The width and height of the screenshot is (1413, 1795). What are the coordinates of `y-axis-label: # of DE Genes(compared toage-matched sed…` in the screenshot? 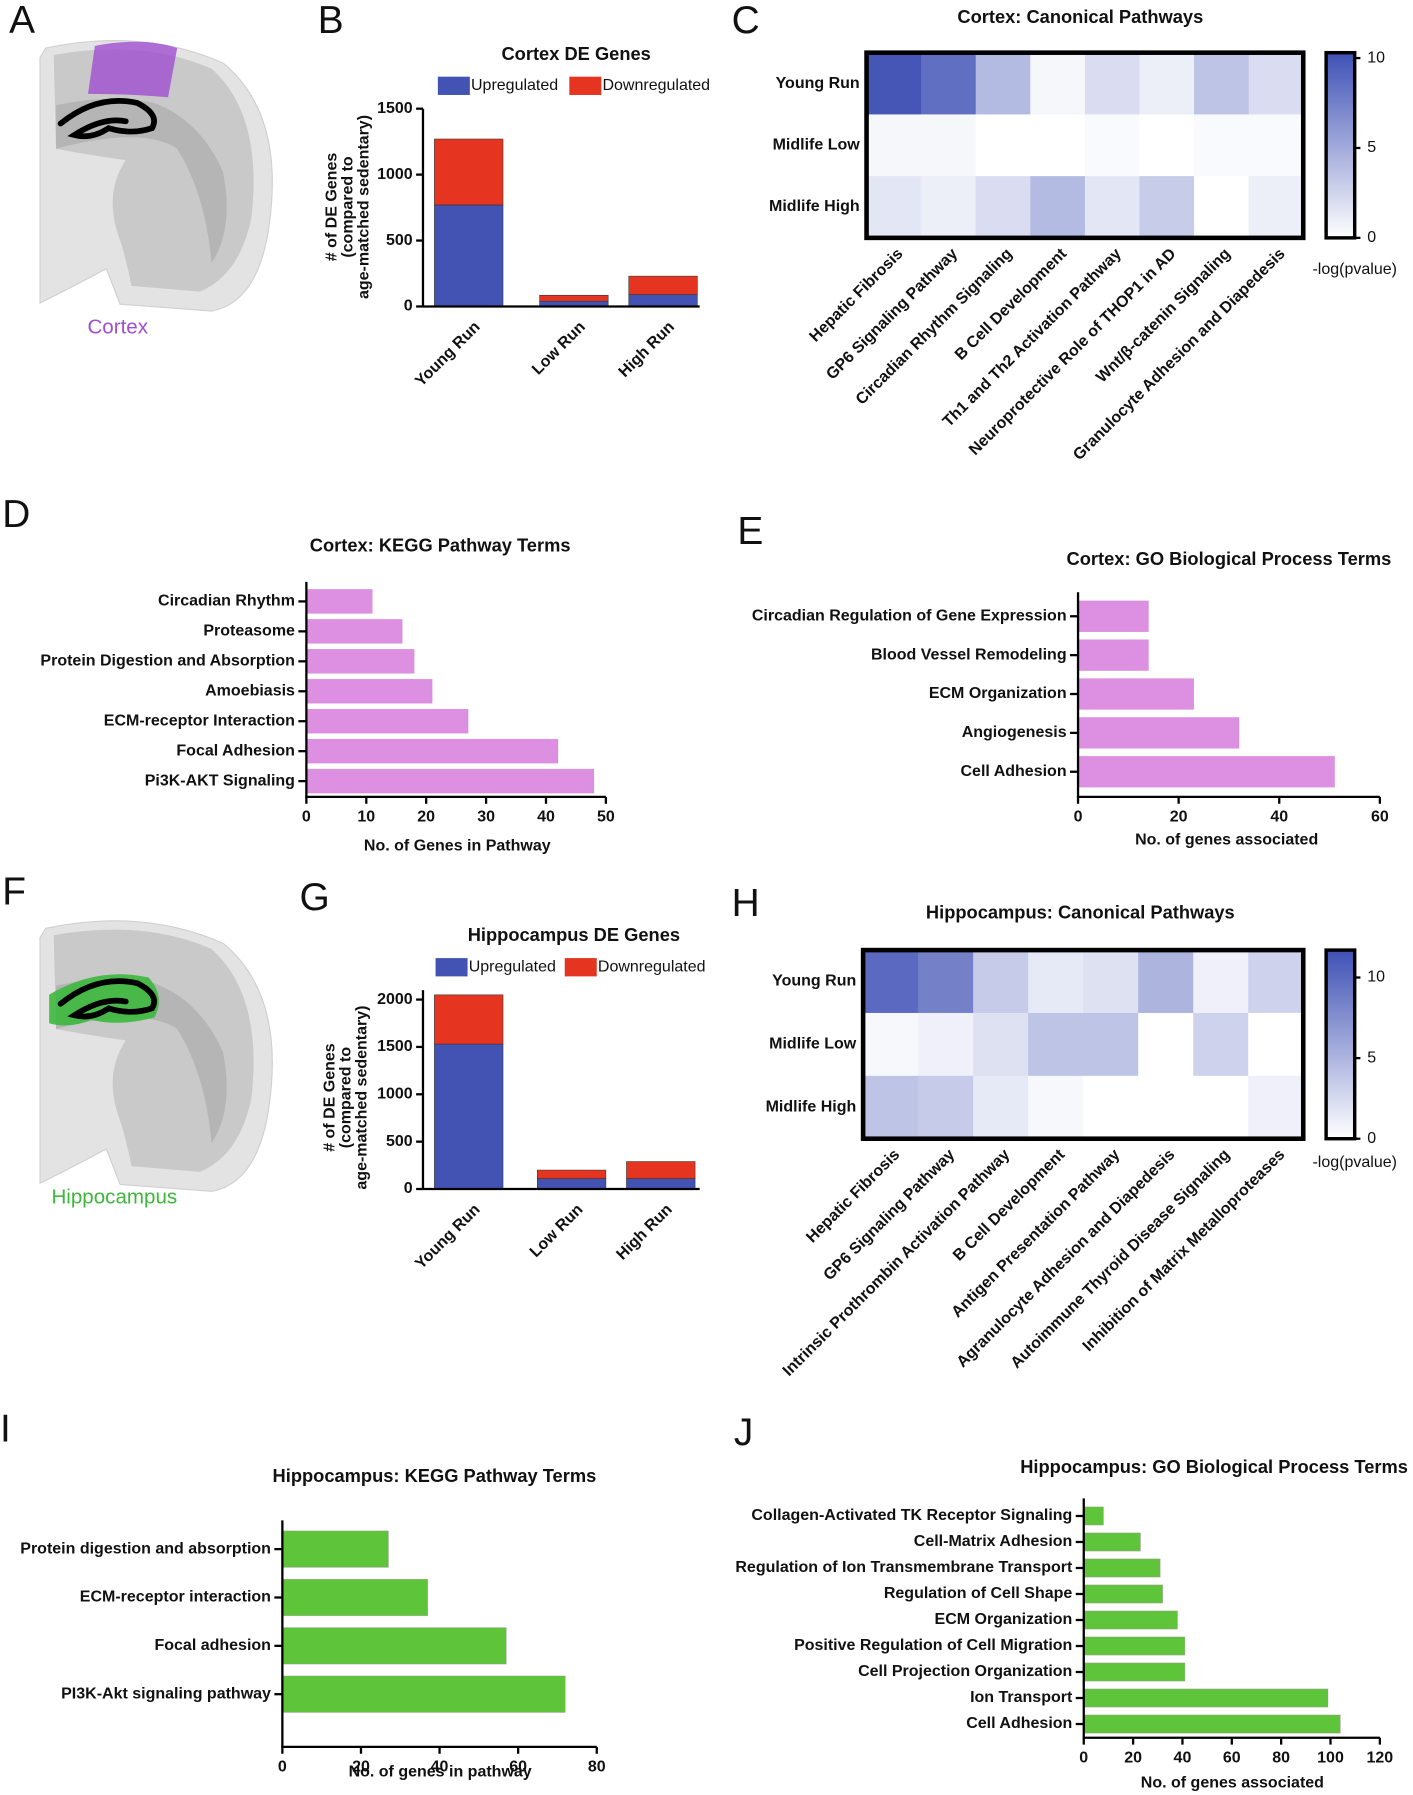 It's located at (348, 207).